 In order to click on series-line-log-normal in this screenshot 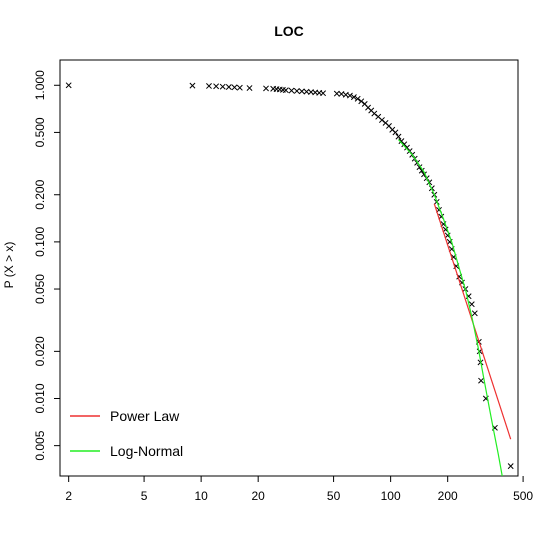, I will do `click(450, 307)`.